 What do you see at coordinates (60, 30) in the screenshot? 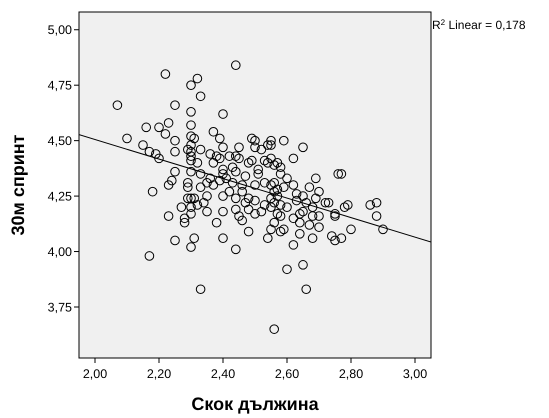
I see `y-tick-label: 5,00` at bounding box center [60, 30].